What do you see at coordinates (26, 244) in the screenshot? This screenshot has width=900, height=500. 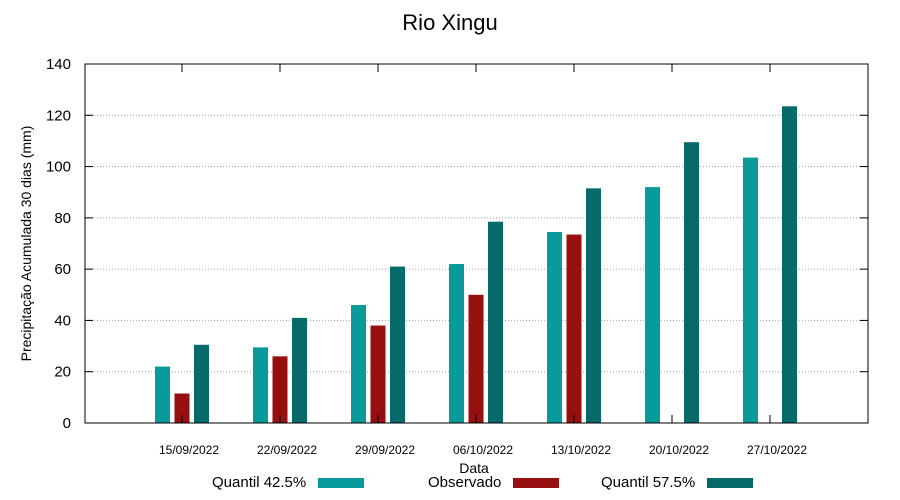 I see `y-axis-label: Precipitação Acumulada 30 dias (mm)` at bounding box center [26, 244].